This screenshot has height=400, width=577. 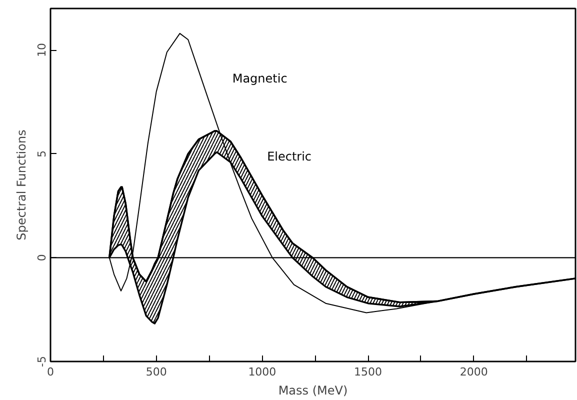 What do you see at coordinates (42, 154) in the screenshot?
I see `y-tick-label: 5` at bounding box center [42, 154].